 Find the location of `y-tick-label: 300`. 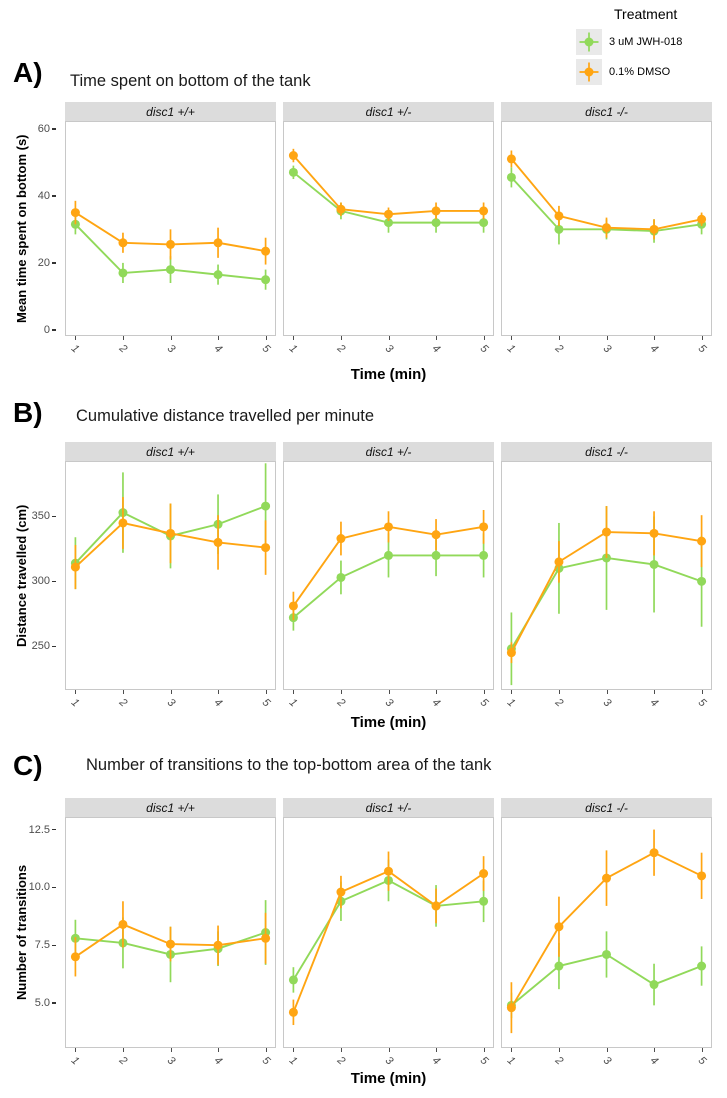

y-tick-label: 300 is located at coordinates (44, 581).